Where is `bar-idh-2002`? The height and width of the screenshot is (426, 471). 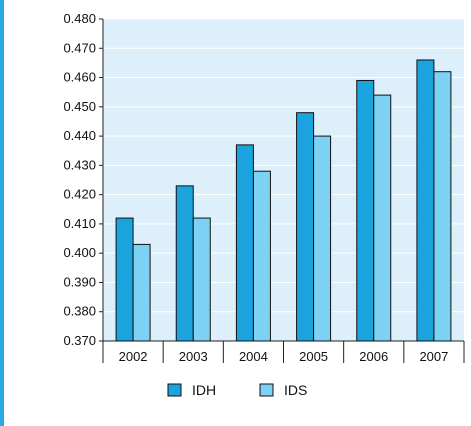 bar-idh-2002 is located at coordinates (124, 279).